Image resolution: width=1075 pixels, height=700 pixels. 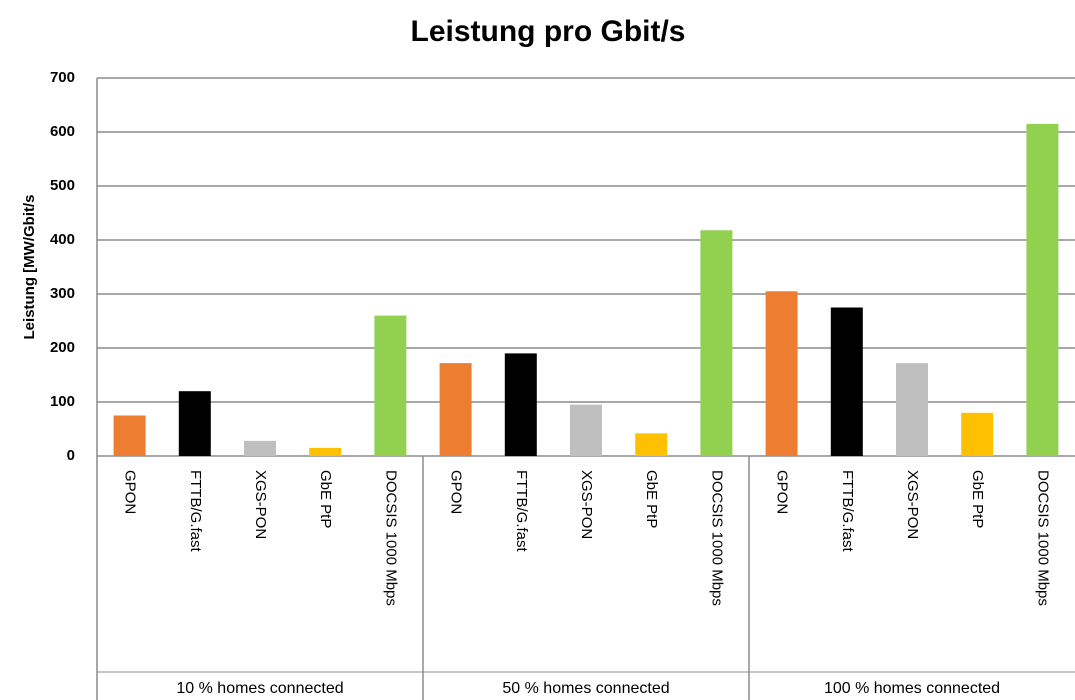 I want to click on chart-title: Leistung pro Gbit/s, so click(x=548, y=31).